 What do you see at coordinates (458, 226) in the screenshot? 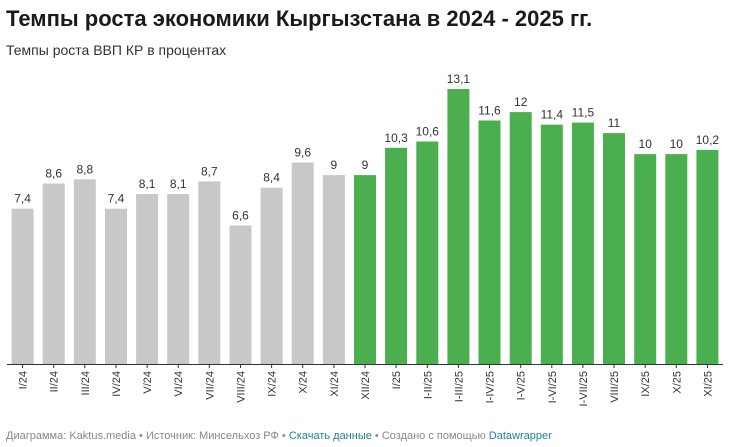
I see `bar-I-III/25` at bounding box center [458, 226].